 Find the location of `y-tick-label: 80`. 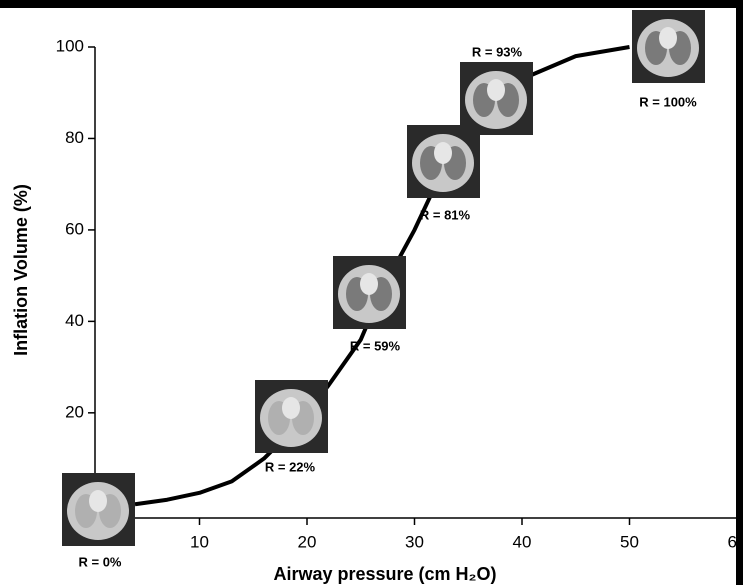

y-tick-label: 80 is located at coordinates (74, 137).